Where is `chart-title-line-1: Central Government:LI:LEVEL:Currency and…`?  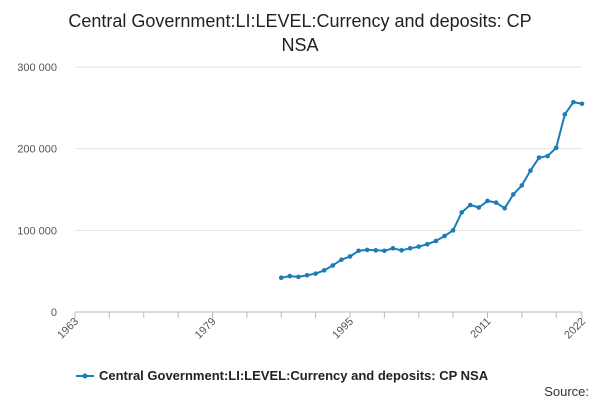 chart-title-line-1: Central Government:LI:LEVEL:Currency and… is located at coordinates (299, 21).